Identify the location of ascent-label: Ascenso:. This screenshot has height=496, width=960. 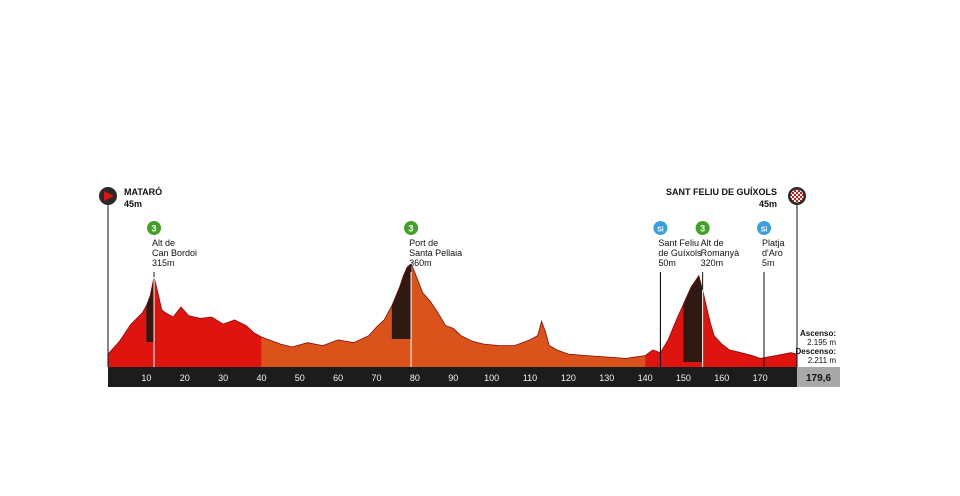
(818, 333).